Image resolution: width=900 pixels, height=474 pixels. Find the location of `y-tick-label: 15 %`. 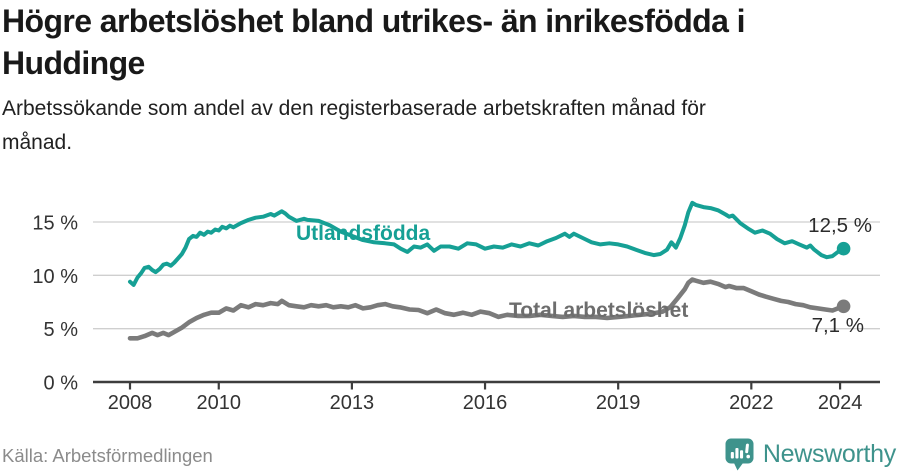

y-tick-label: 15 % is located at coordinates (55, 223).